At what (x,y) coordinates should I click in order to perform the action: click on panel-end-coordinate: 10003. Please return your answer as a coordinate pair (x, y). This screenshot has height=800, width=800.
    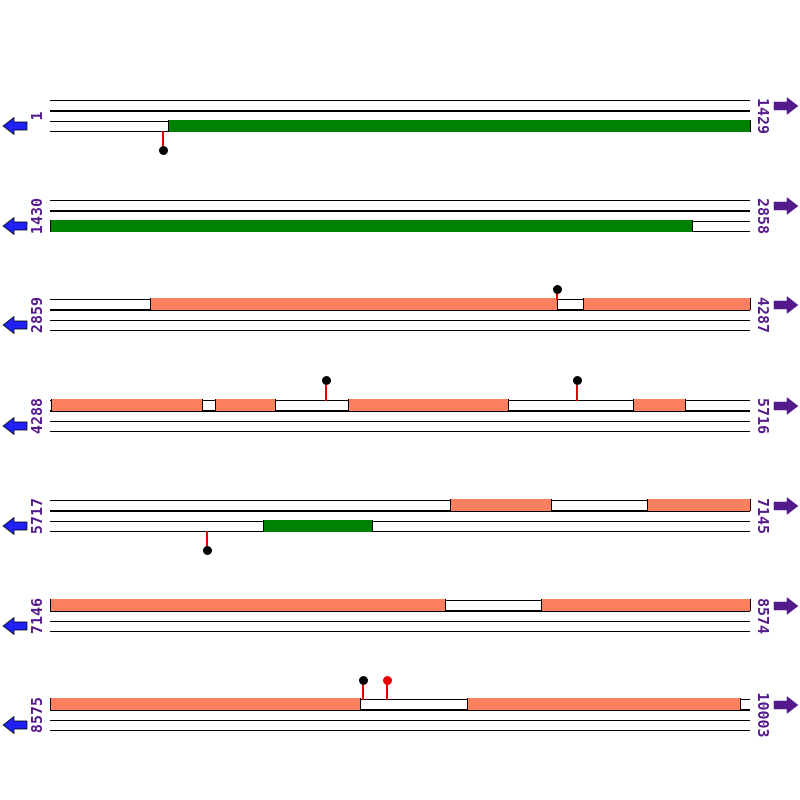
    Looking at the image, I should click on (763, 715).